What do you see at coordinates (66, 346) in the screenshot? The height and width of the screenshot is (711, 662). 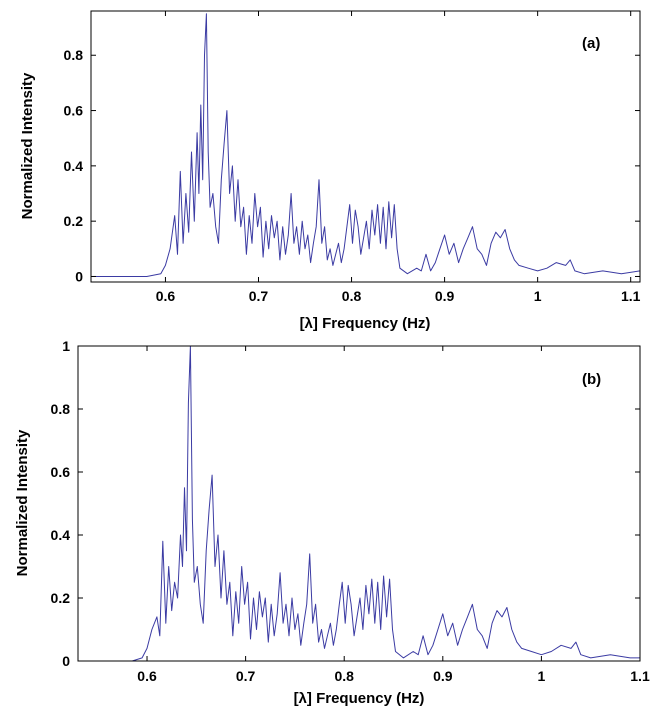 I see `panel-b-ytick-label: 1` at bounding box center [66, 346].